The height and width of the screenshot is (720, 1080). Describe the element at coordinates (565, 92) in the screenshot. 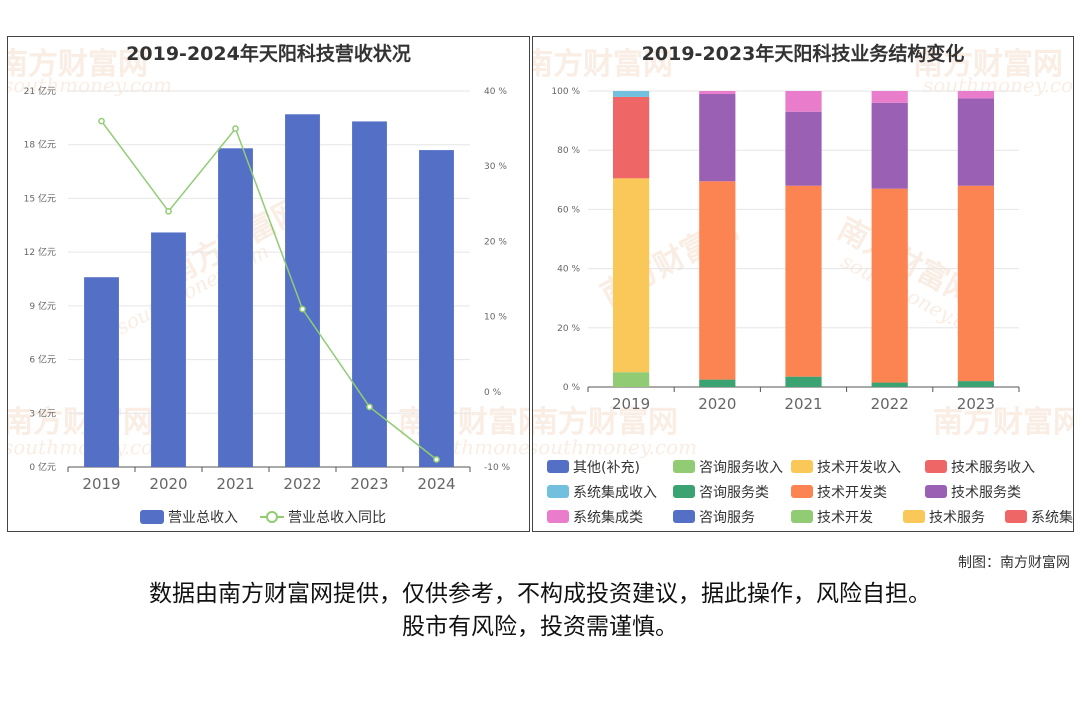

I see `y-tick-label: 100 %` at that location.